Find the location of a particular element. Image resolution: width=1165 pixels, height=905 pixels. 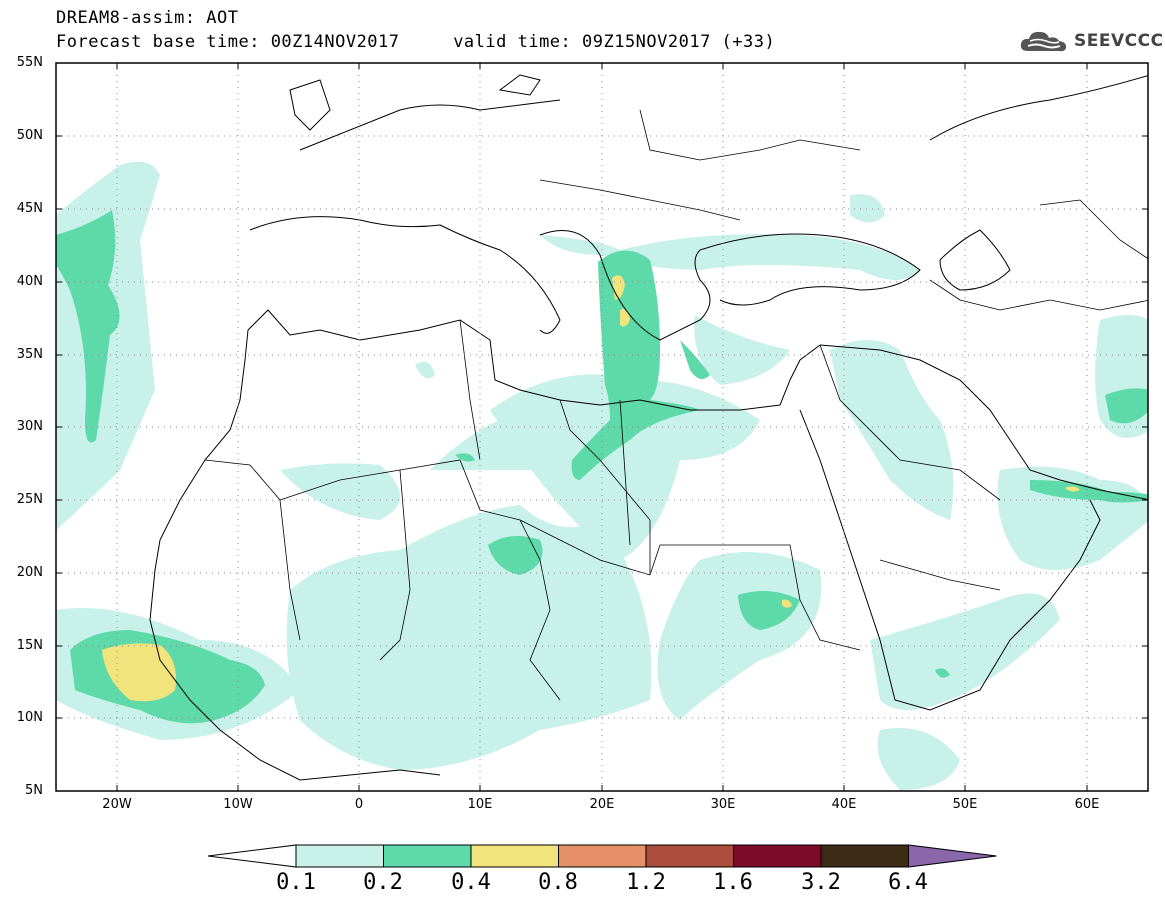

colorbar-label: 0.1 is located at coordinates (296, 882).